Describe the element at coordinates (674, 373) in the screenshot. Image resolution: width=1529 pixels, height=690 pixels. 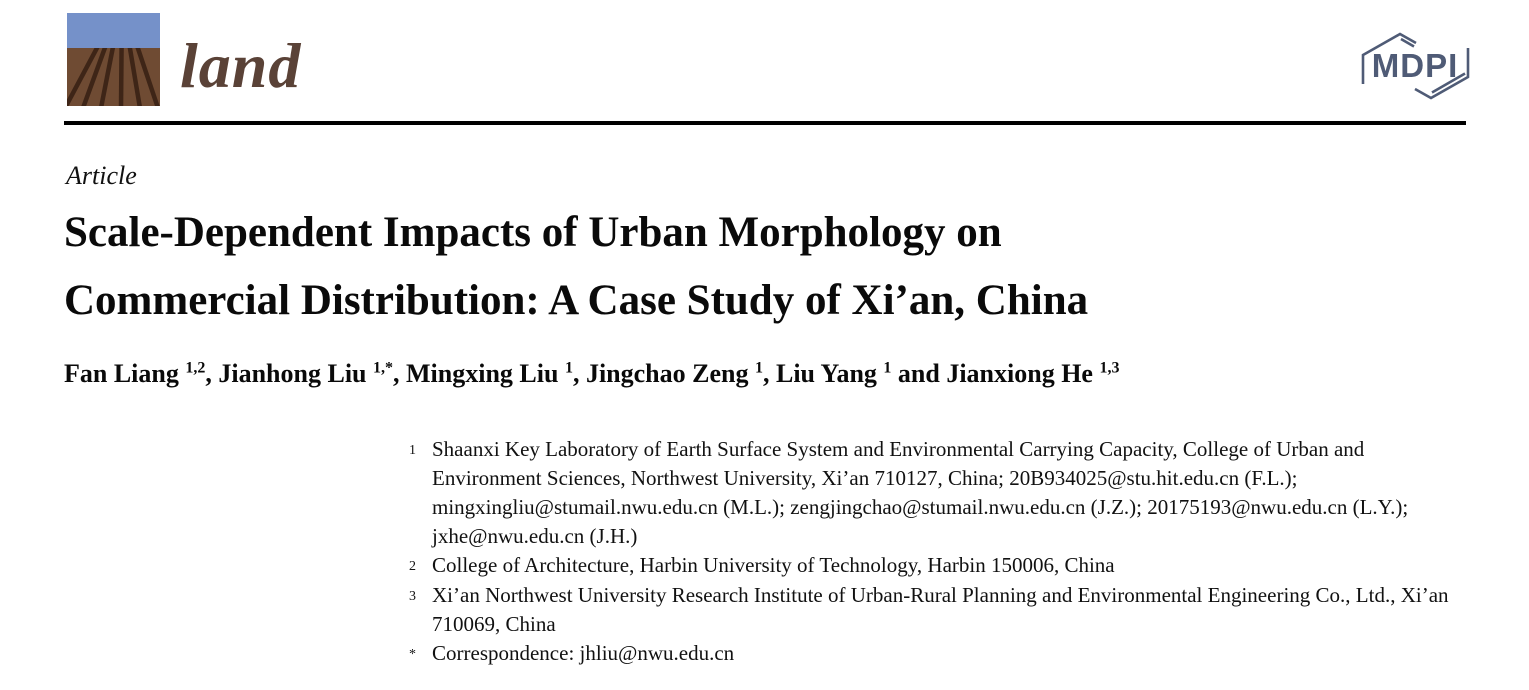
I see `author: Jingchao Zeng 1` at that location.